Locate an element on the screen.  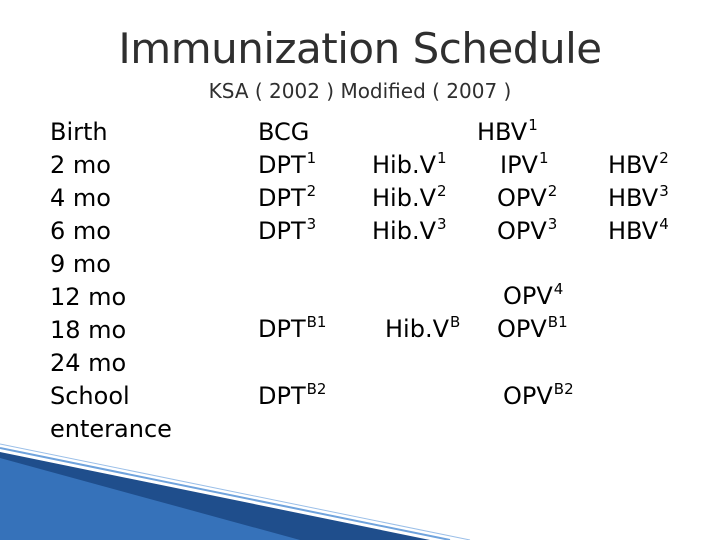
vaccine-hib-1: Hib.V1 is located at coordinates (409, 164).